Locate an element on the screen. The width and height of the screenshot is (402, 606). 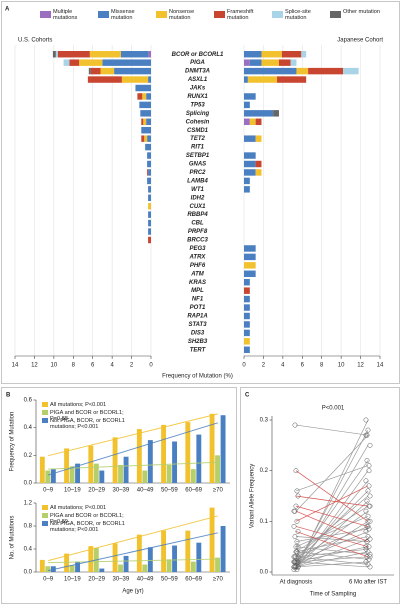
x-tick-label: 30–39 is located at coordinates (121, 580).